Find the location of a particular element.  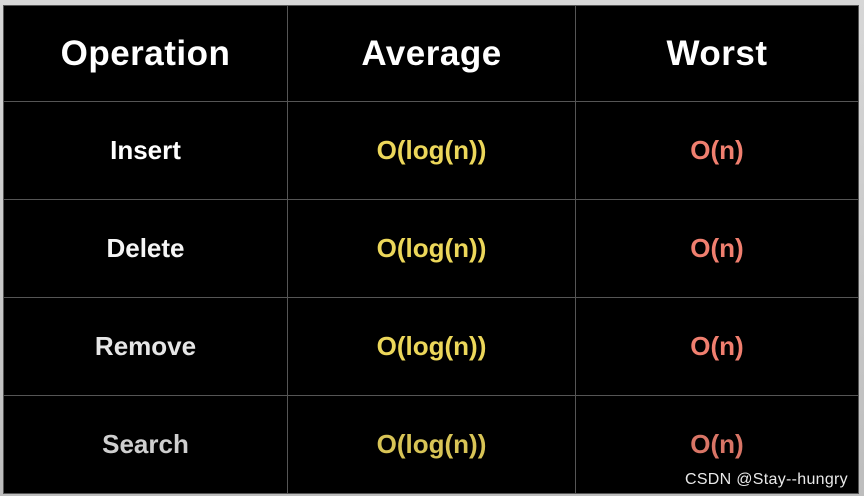

operation-cell: Search is located at coordinates (145, 444).